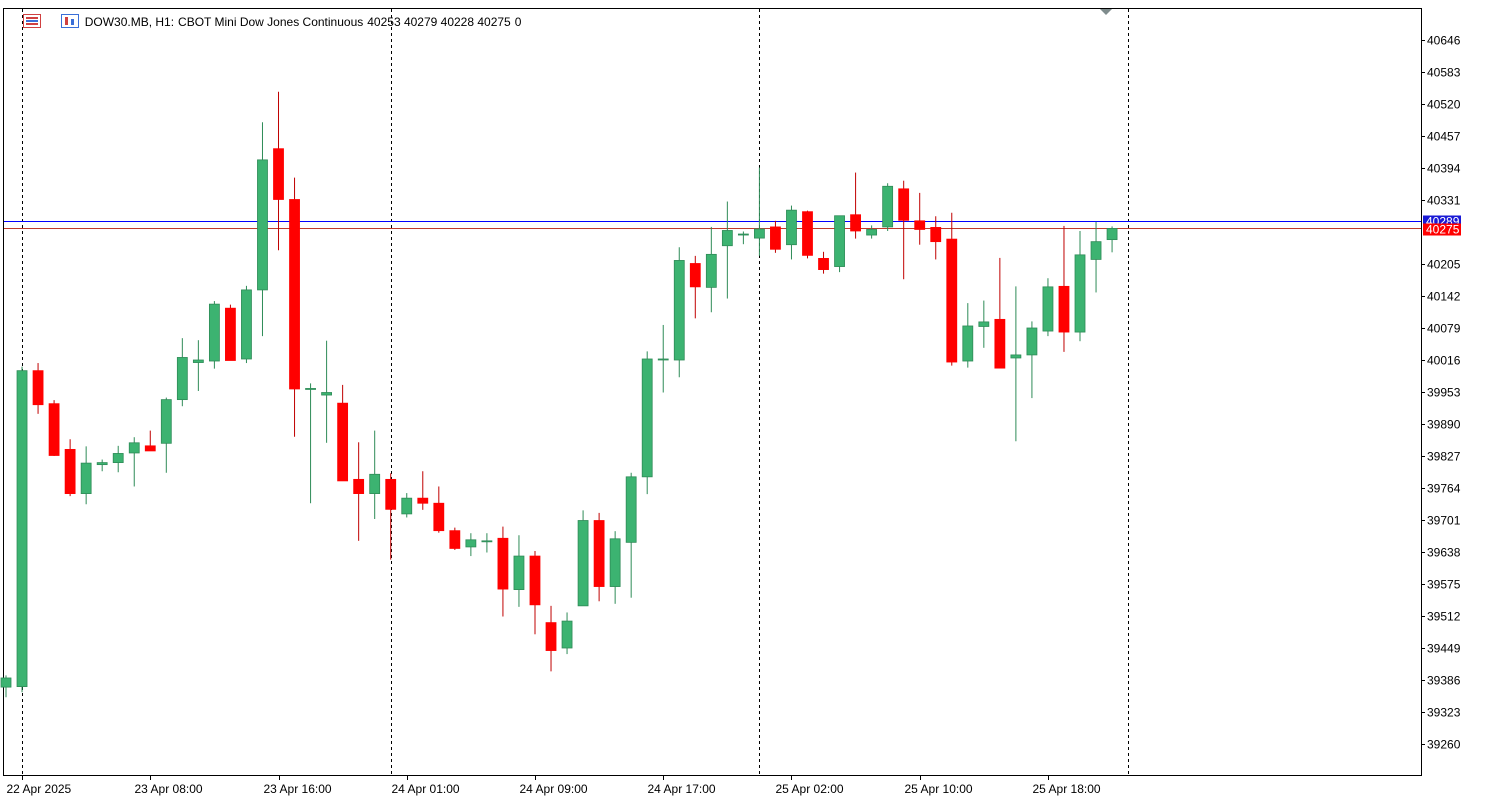  I want to click on time-tick-label: 23 Apr 16:00, so click(298, 789).